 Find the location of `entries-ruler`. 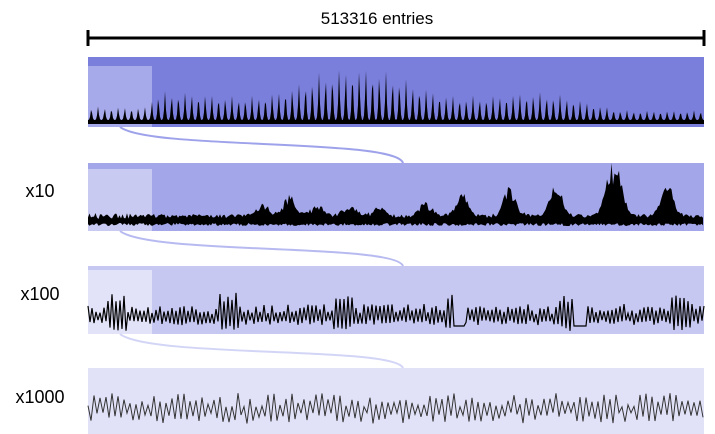

entries-ruler is located at coordinates (396, 38).